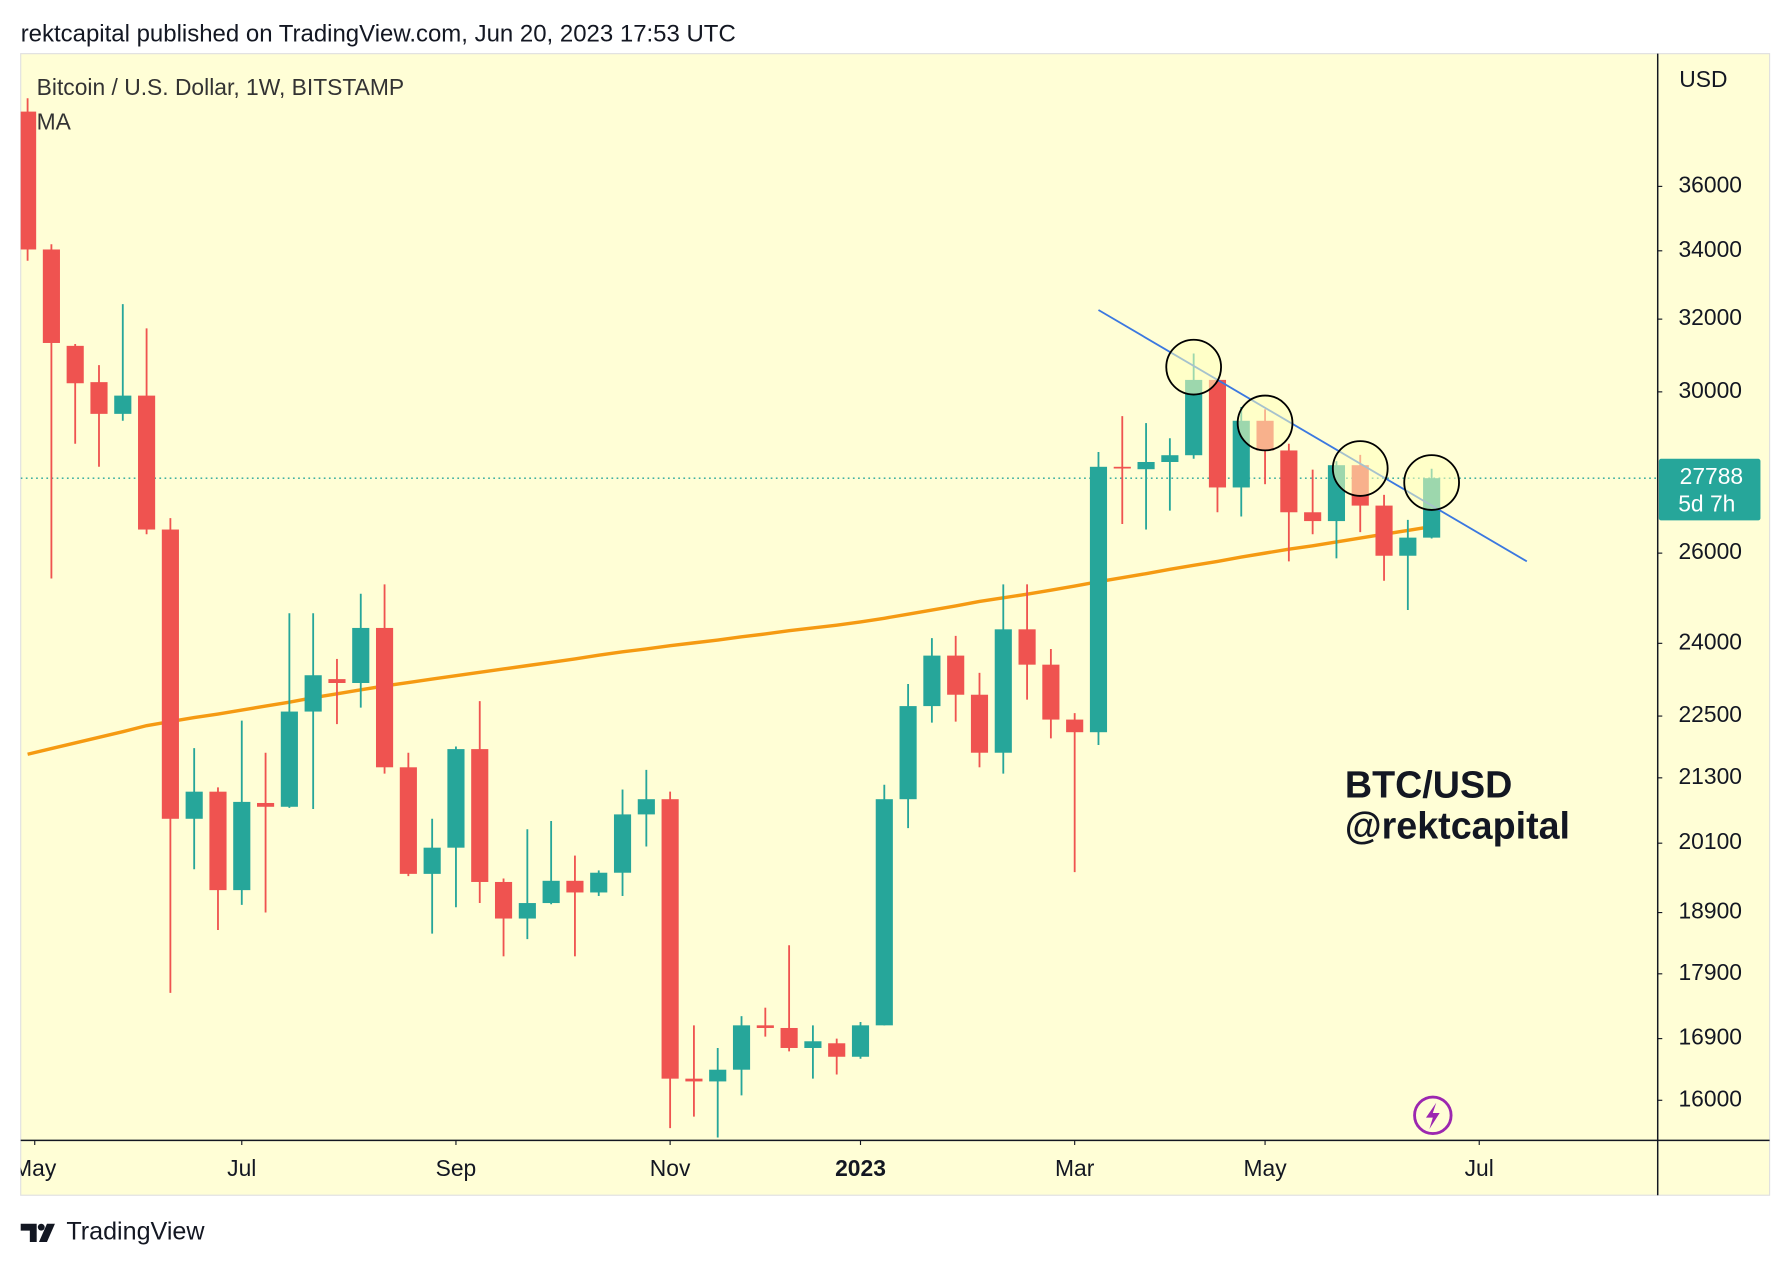 Image resolution: width=1788 pixels, height=1266 pixels. What do you see at coordinates (54, 121) in the screenshot?
I see `indicator-label: MA` at bounding box center [54, 121].